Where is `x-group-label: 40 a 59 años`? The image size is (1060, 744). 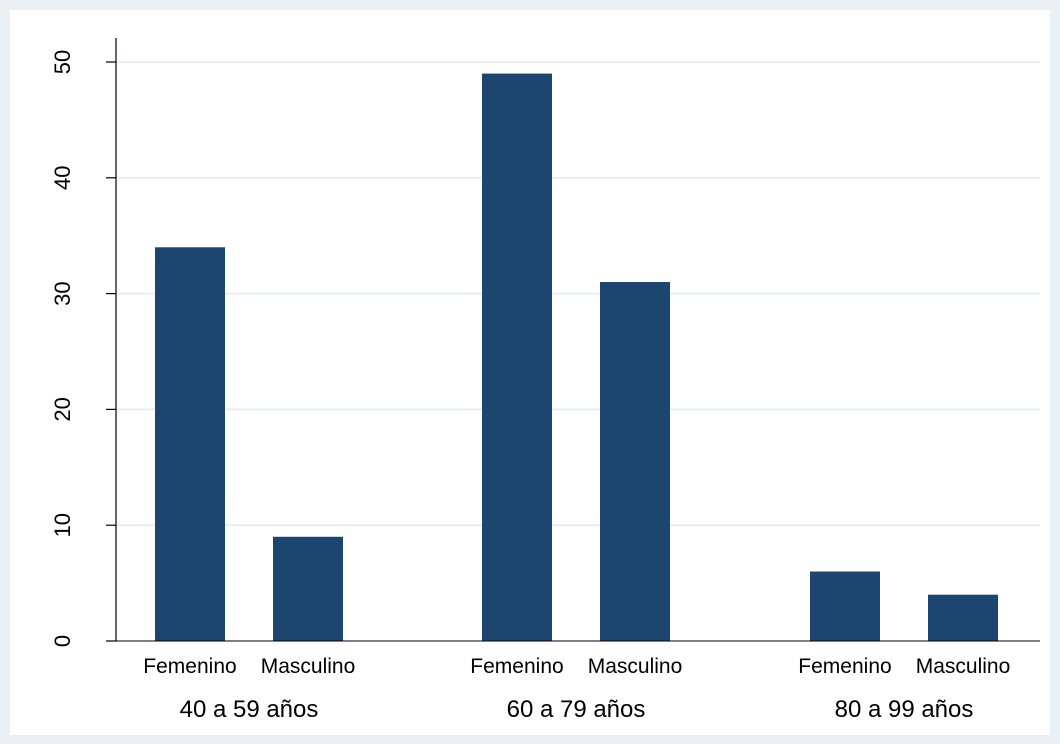
x-group-label: 40 a 59 años is located at coordinates (249, 709).